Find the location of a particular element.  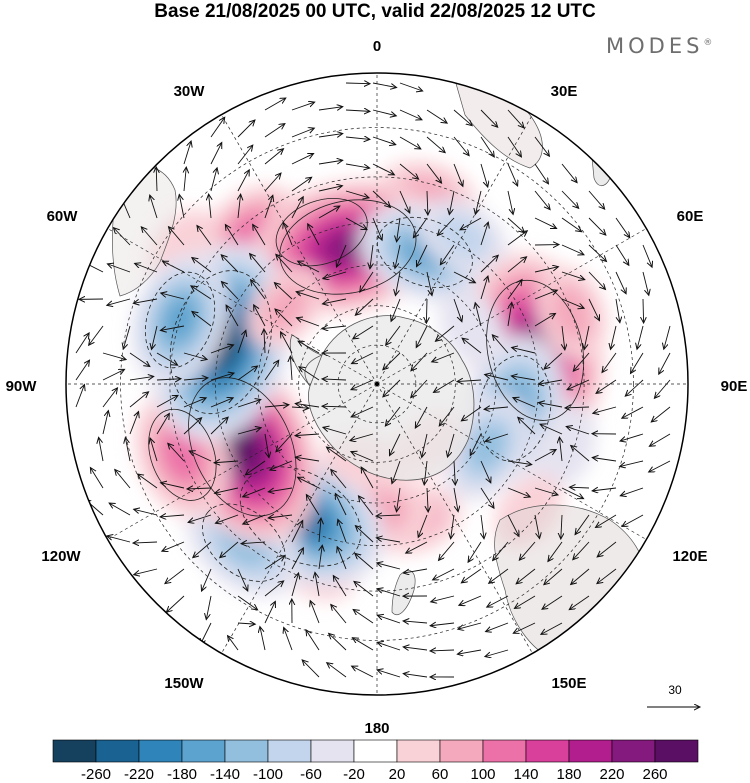

lon-label-30e: 30E is located at coordinates (564, 91).